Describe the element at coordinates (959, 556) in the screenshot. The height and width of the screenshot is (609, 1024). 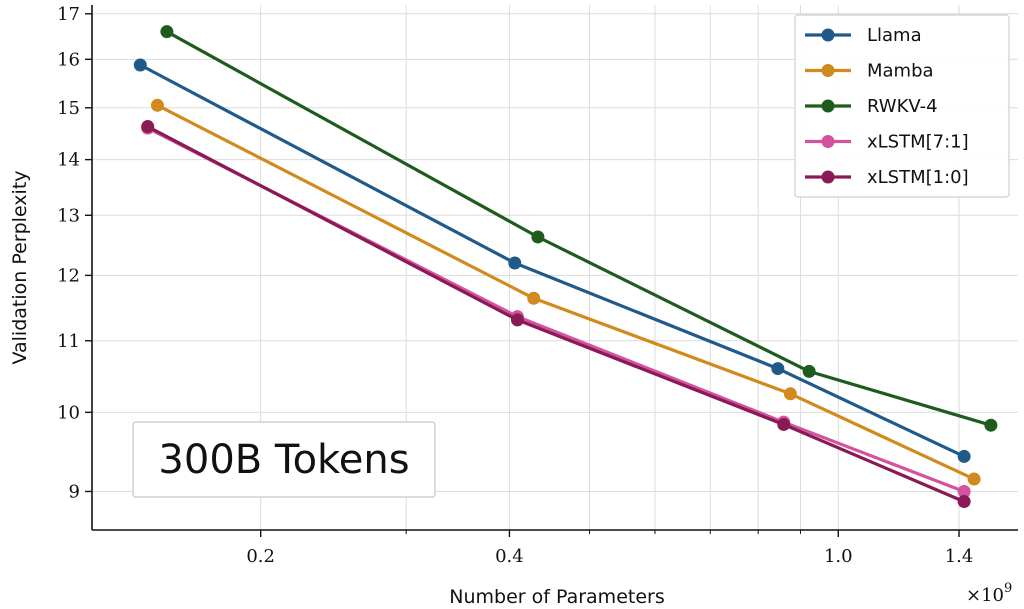
I see `x-tick-label: 1.4` at that location.